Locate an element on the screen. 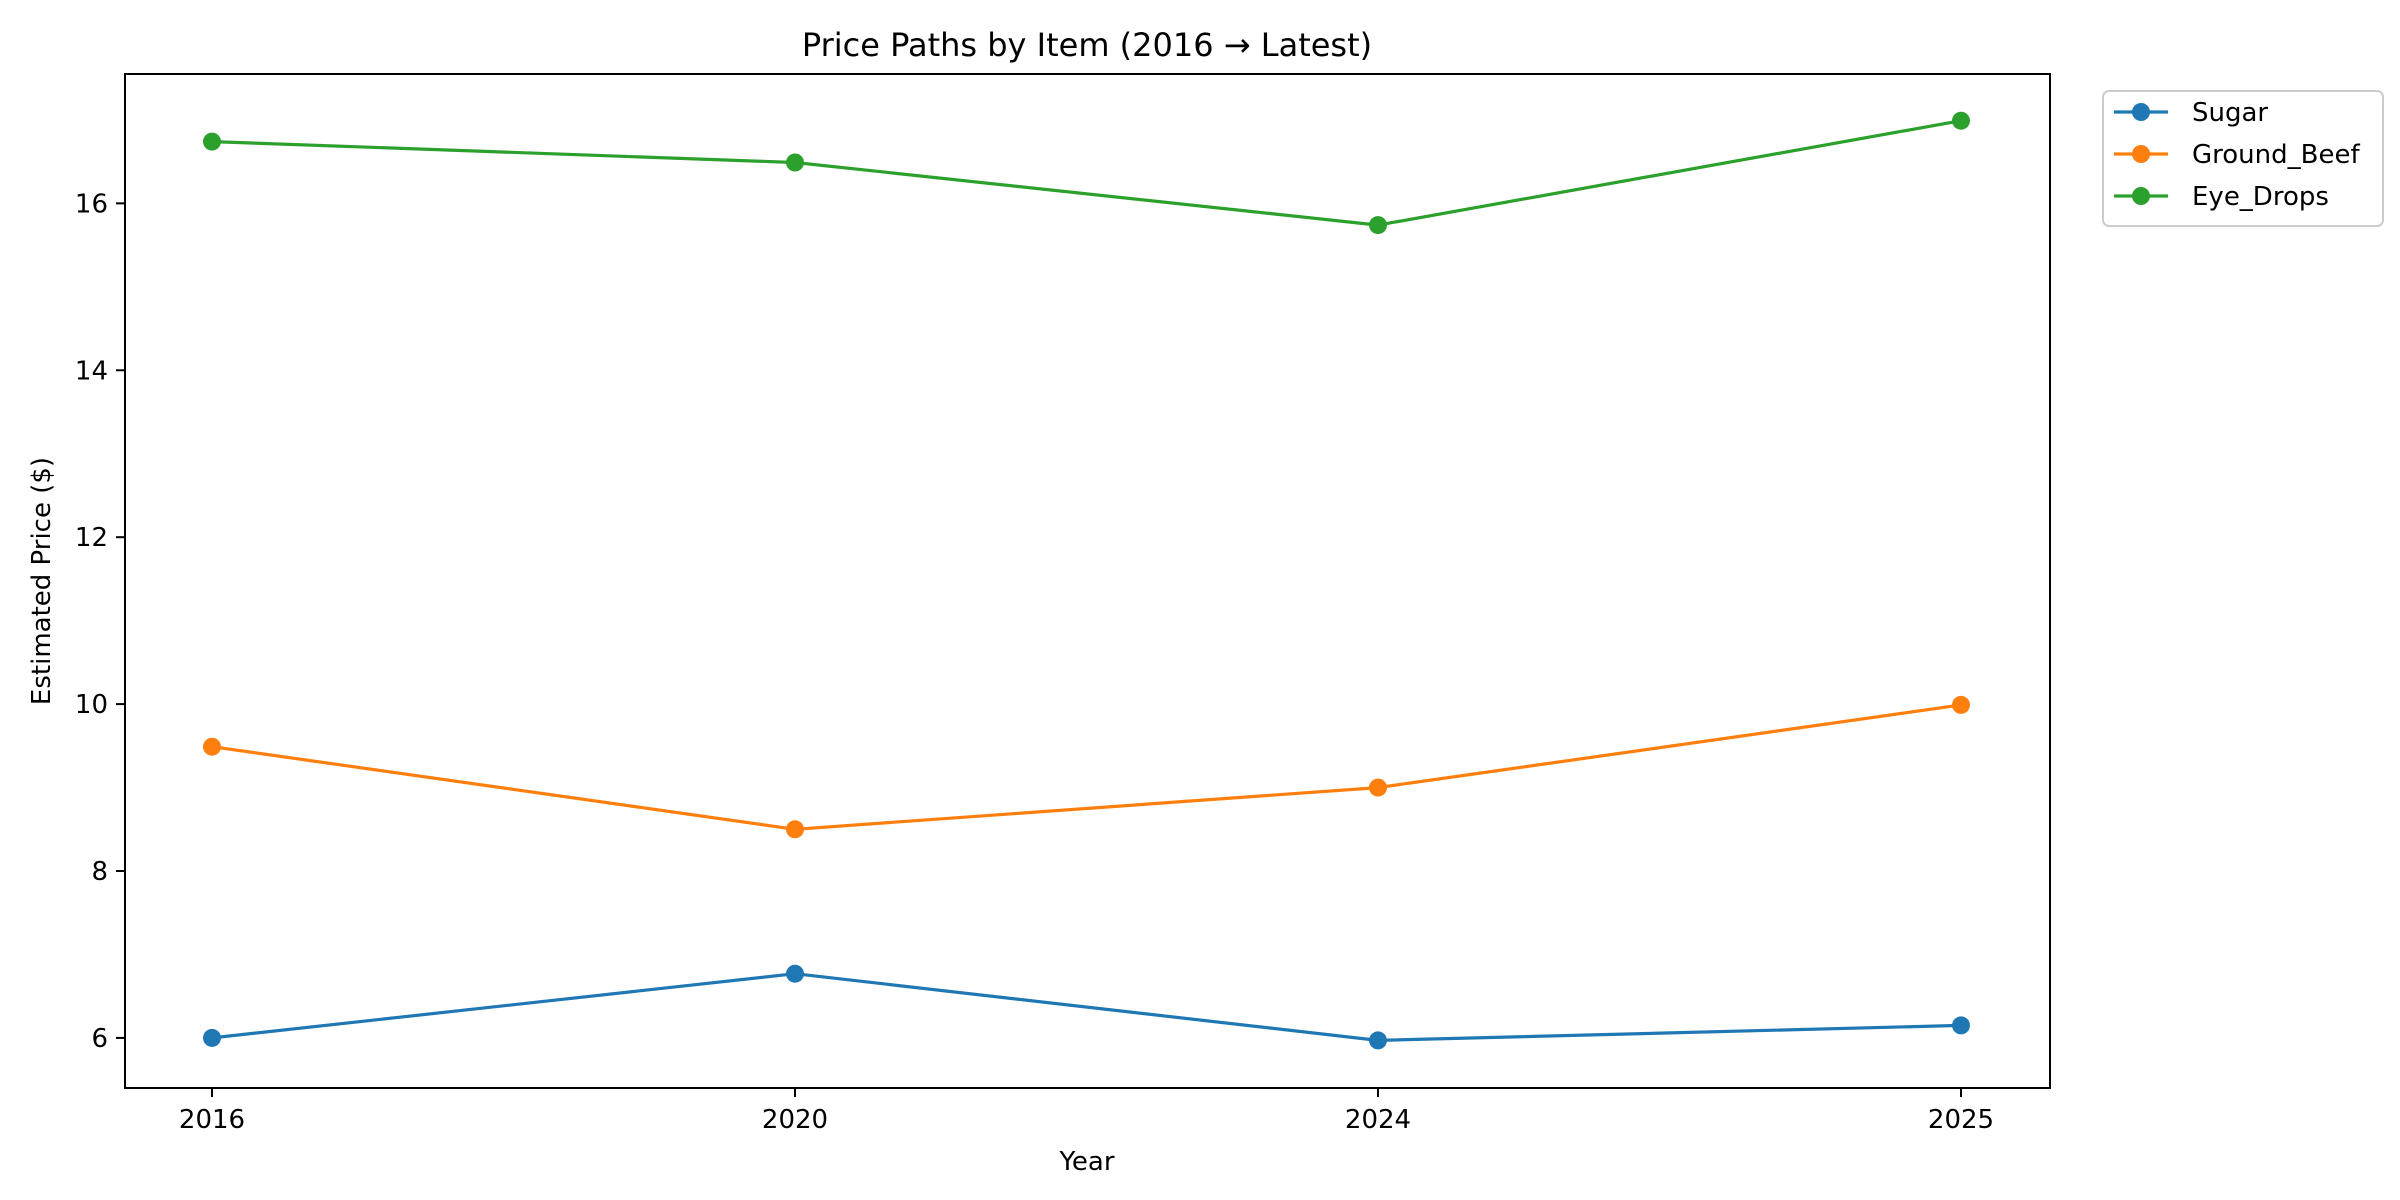  series-sugar is located at coordinates (1086, 1007).